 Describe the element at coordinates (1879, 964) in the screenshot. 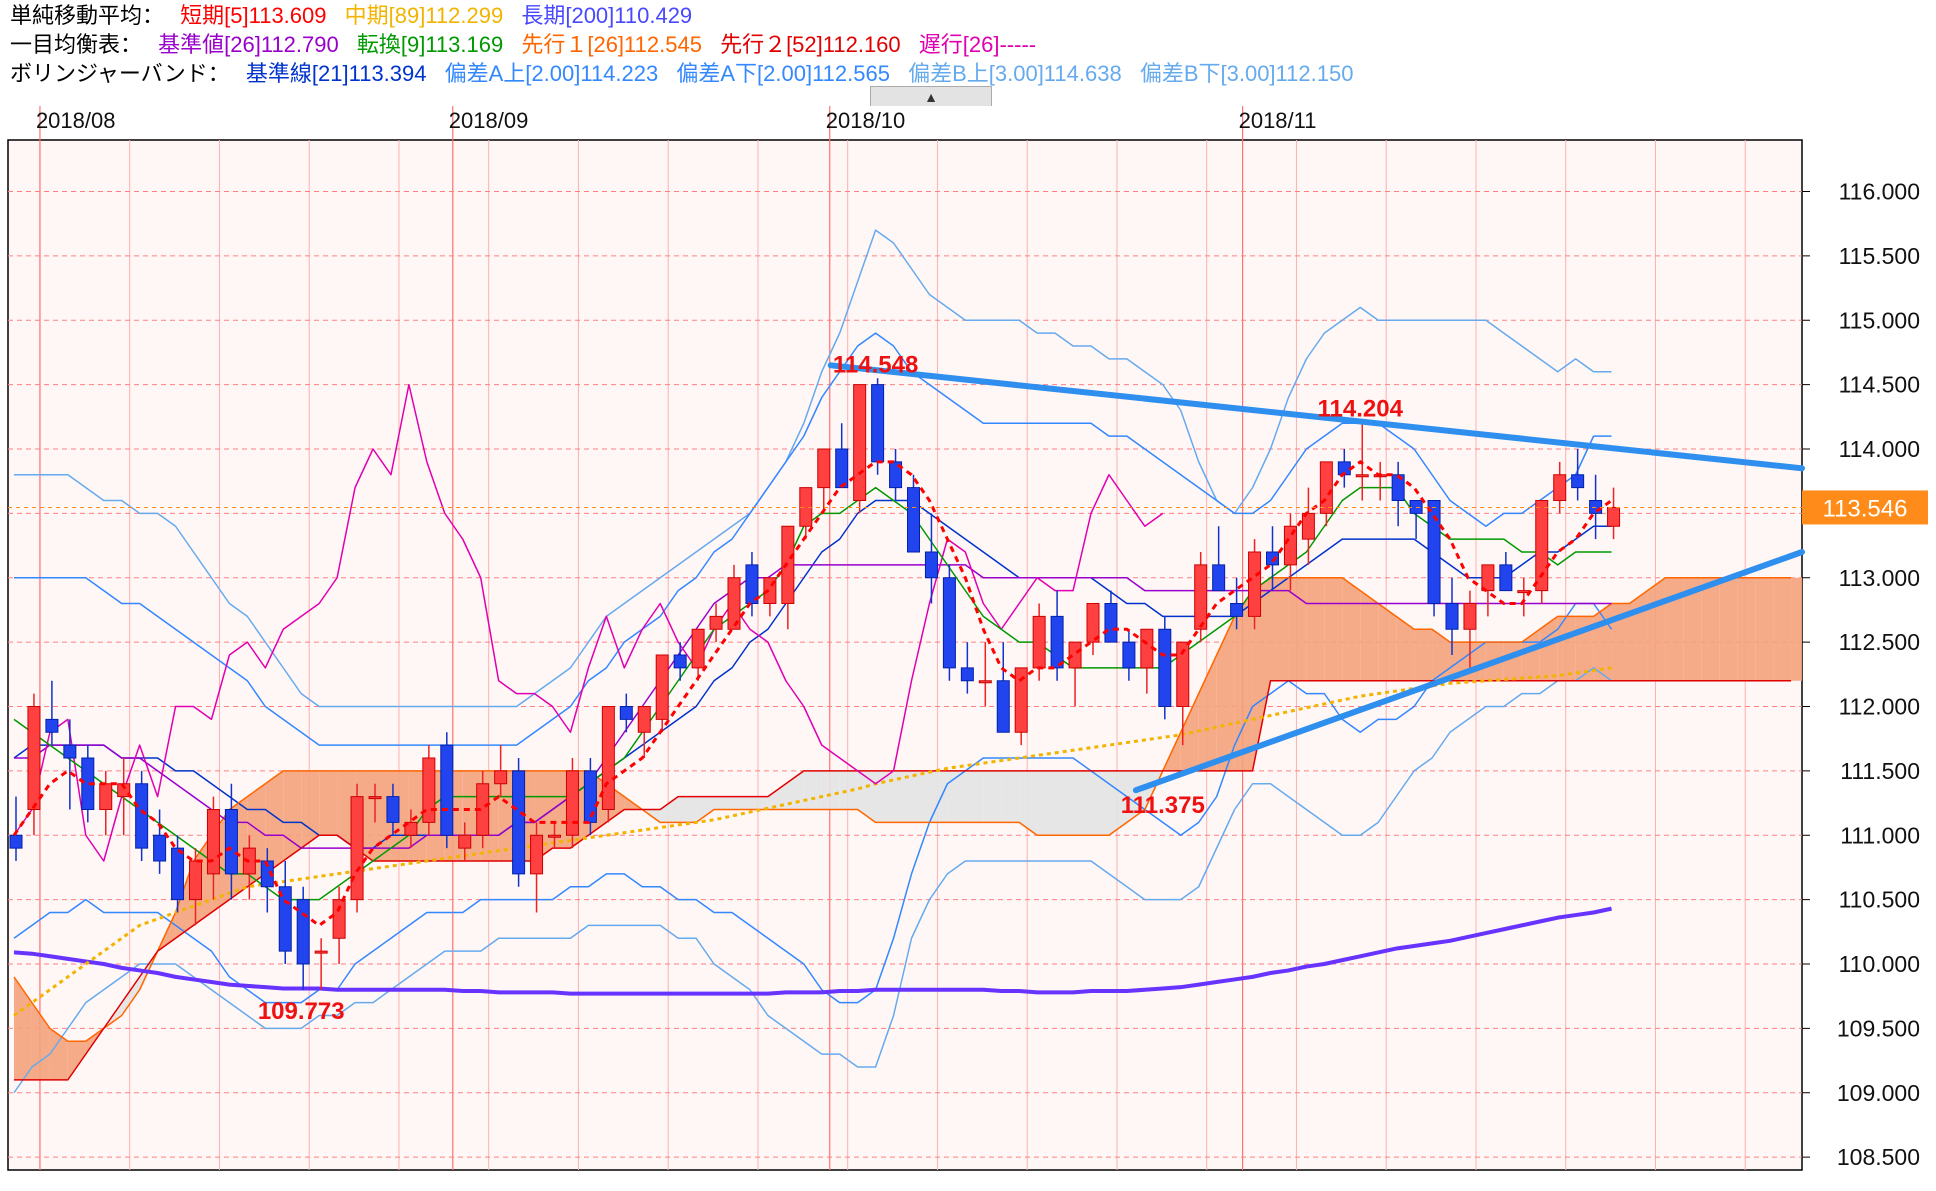

I see `y-tick-label: 110.000` at that location.